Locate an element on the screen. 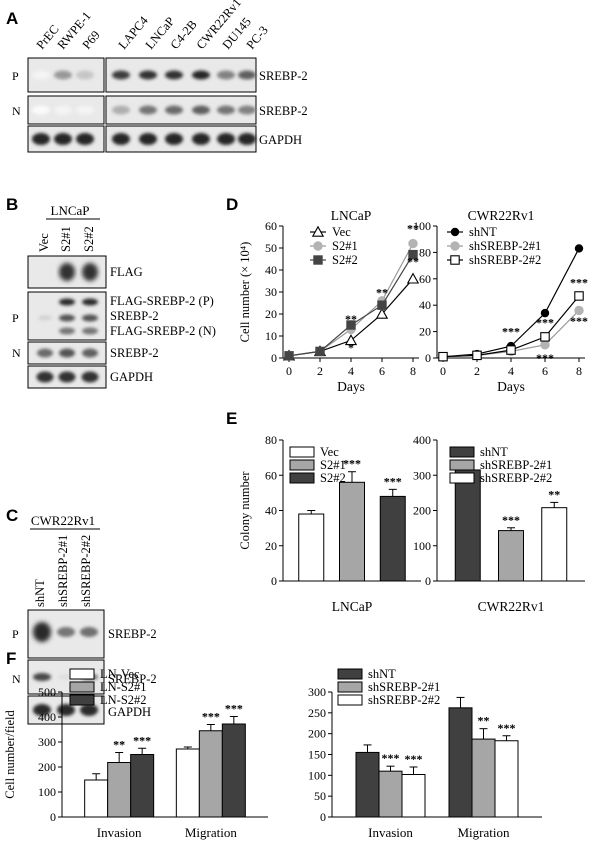 Image resolution: width=600 pixels, height=862 pixels. row-label-a-2: GAPDH is located at coordinates (280, 140).